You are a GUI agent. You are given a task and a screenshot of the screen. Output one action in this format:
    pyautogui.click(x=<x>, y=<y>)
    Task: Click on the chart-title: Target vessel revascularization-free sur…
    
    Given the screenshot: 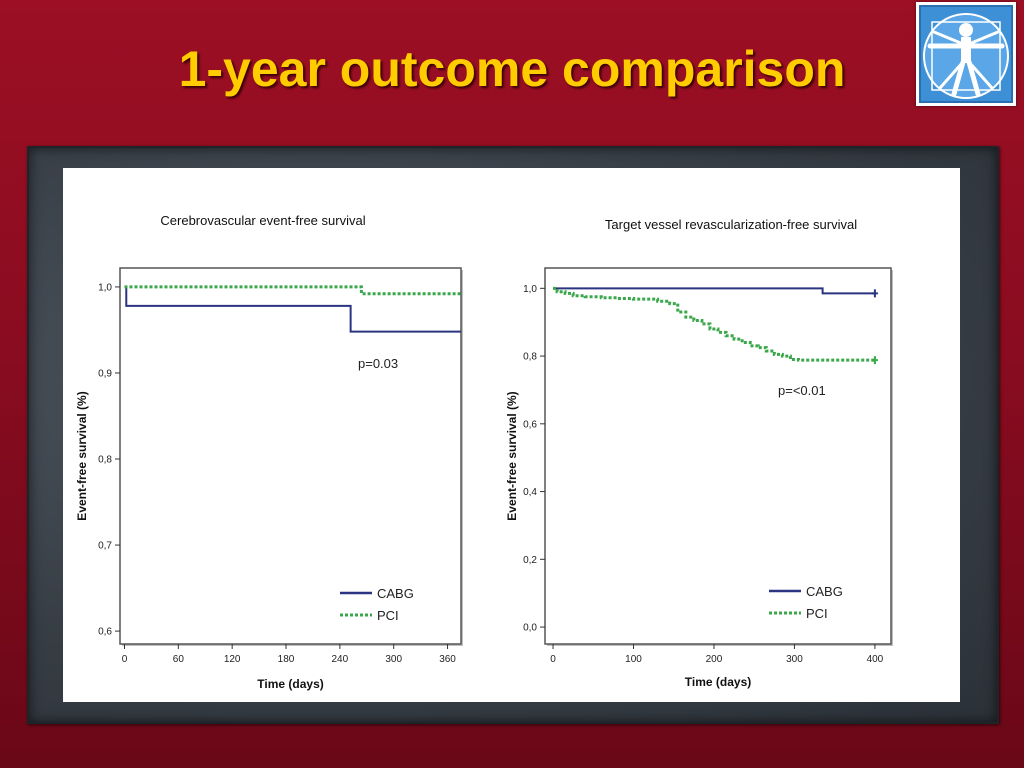 What is the action you would take?
    pyautogui.click(x=731, y=224)
    